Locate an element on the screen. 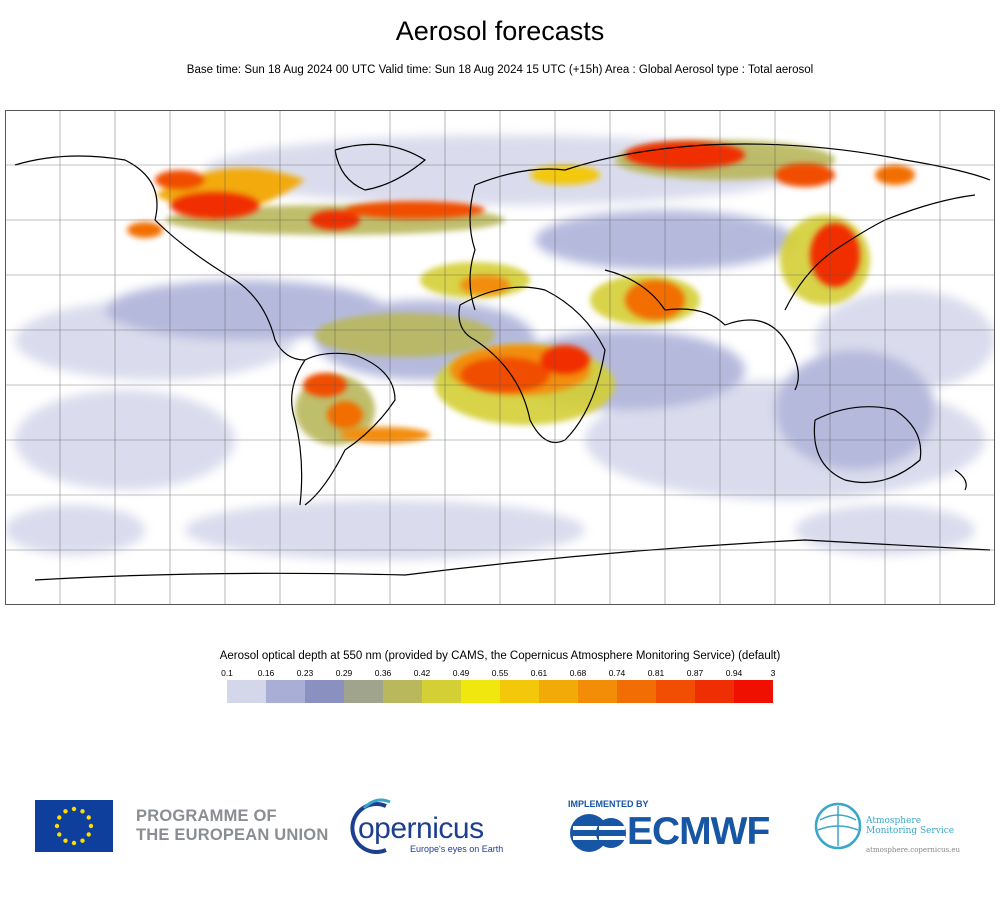 This screenshot has height=900, width=1000. eu-stars is located at coordinates (74, 826).